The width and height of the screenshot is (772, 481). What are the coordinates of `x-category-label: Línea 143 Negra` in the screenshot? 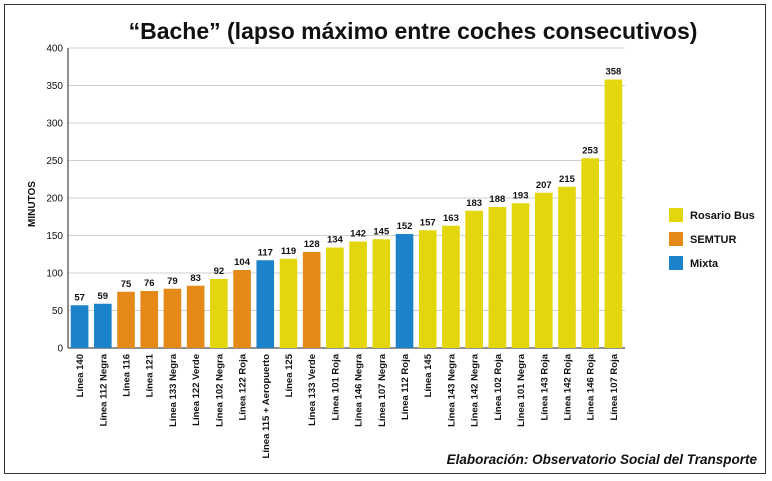 It's located at (451, 390).